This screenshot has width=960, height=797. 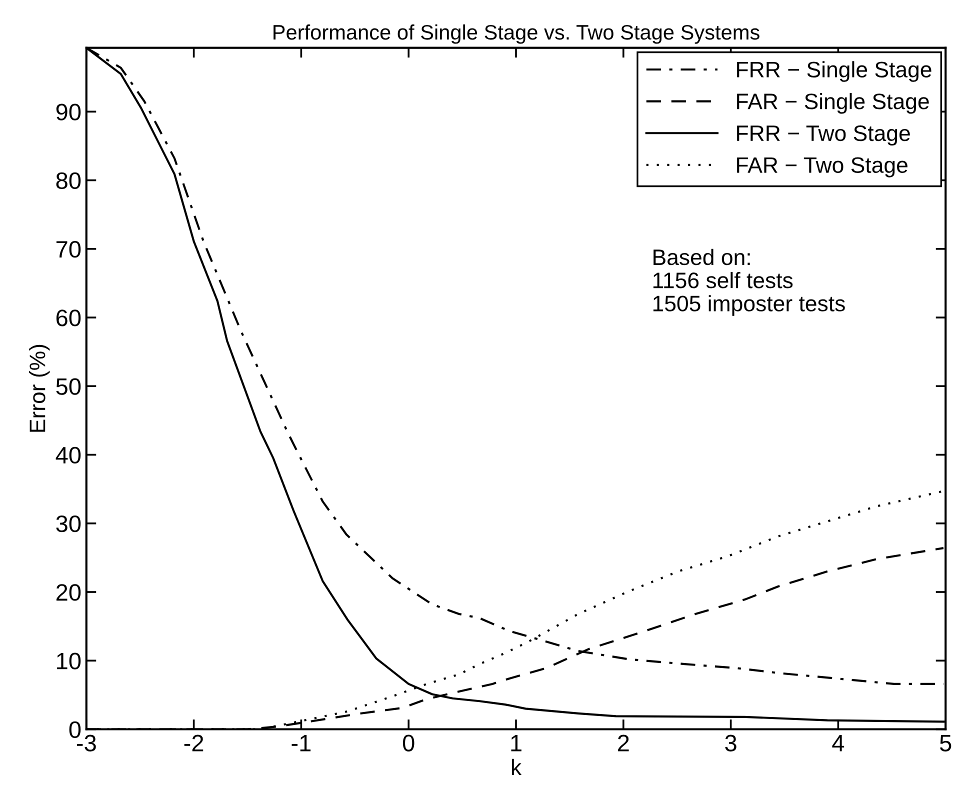 What do you see at coordinates (822, 167) in the screenshot?
I see `legend-label: FAR − Two Stage` at bounding box center [822, 167].